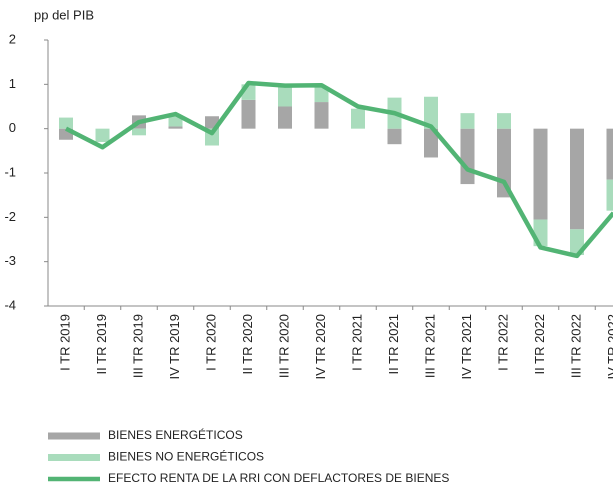 This screenshot has height=484, width=613. Describe the element at coordinates (64, 14) in the screenshot. I see `y-axis-label: pp del PIB` at that location.